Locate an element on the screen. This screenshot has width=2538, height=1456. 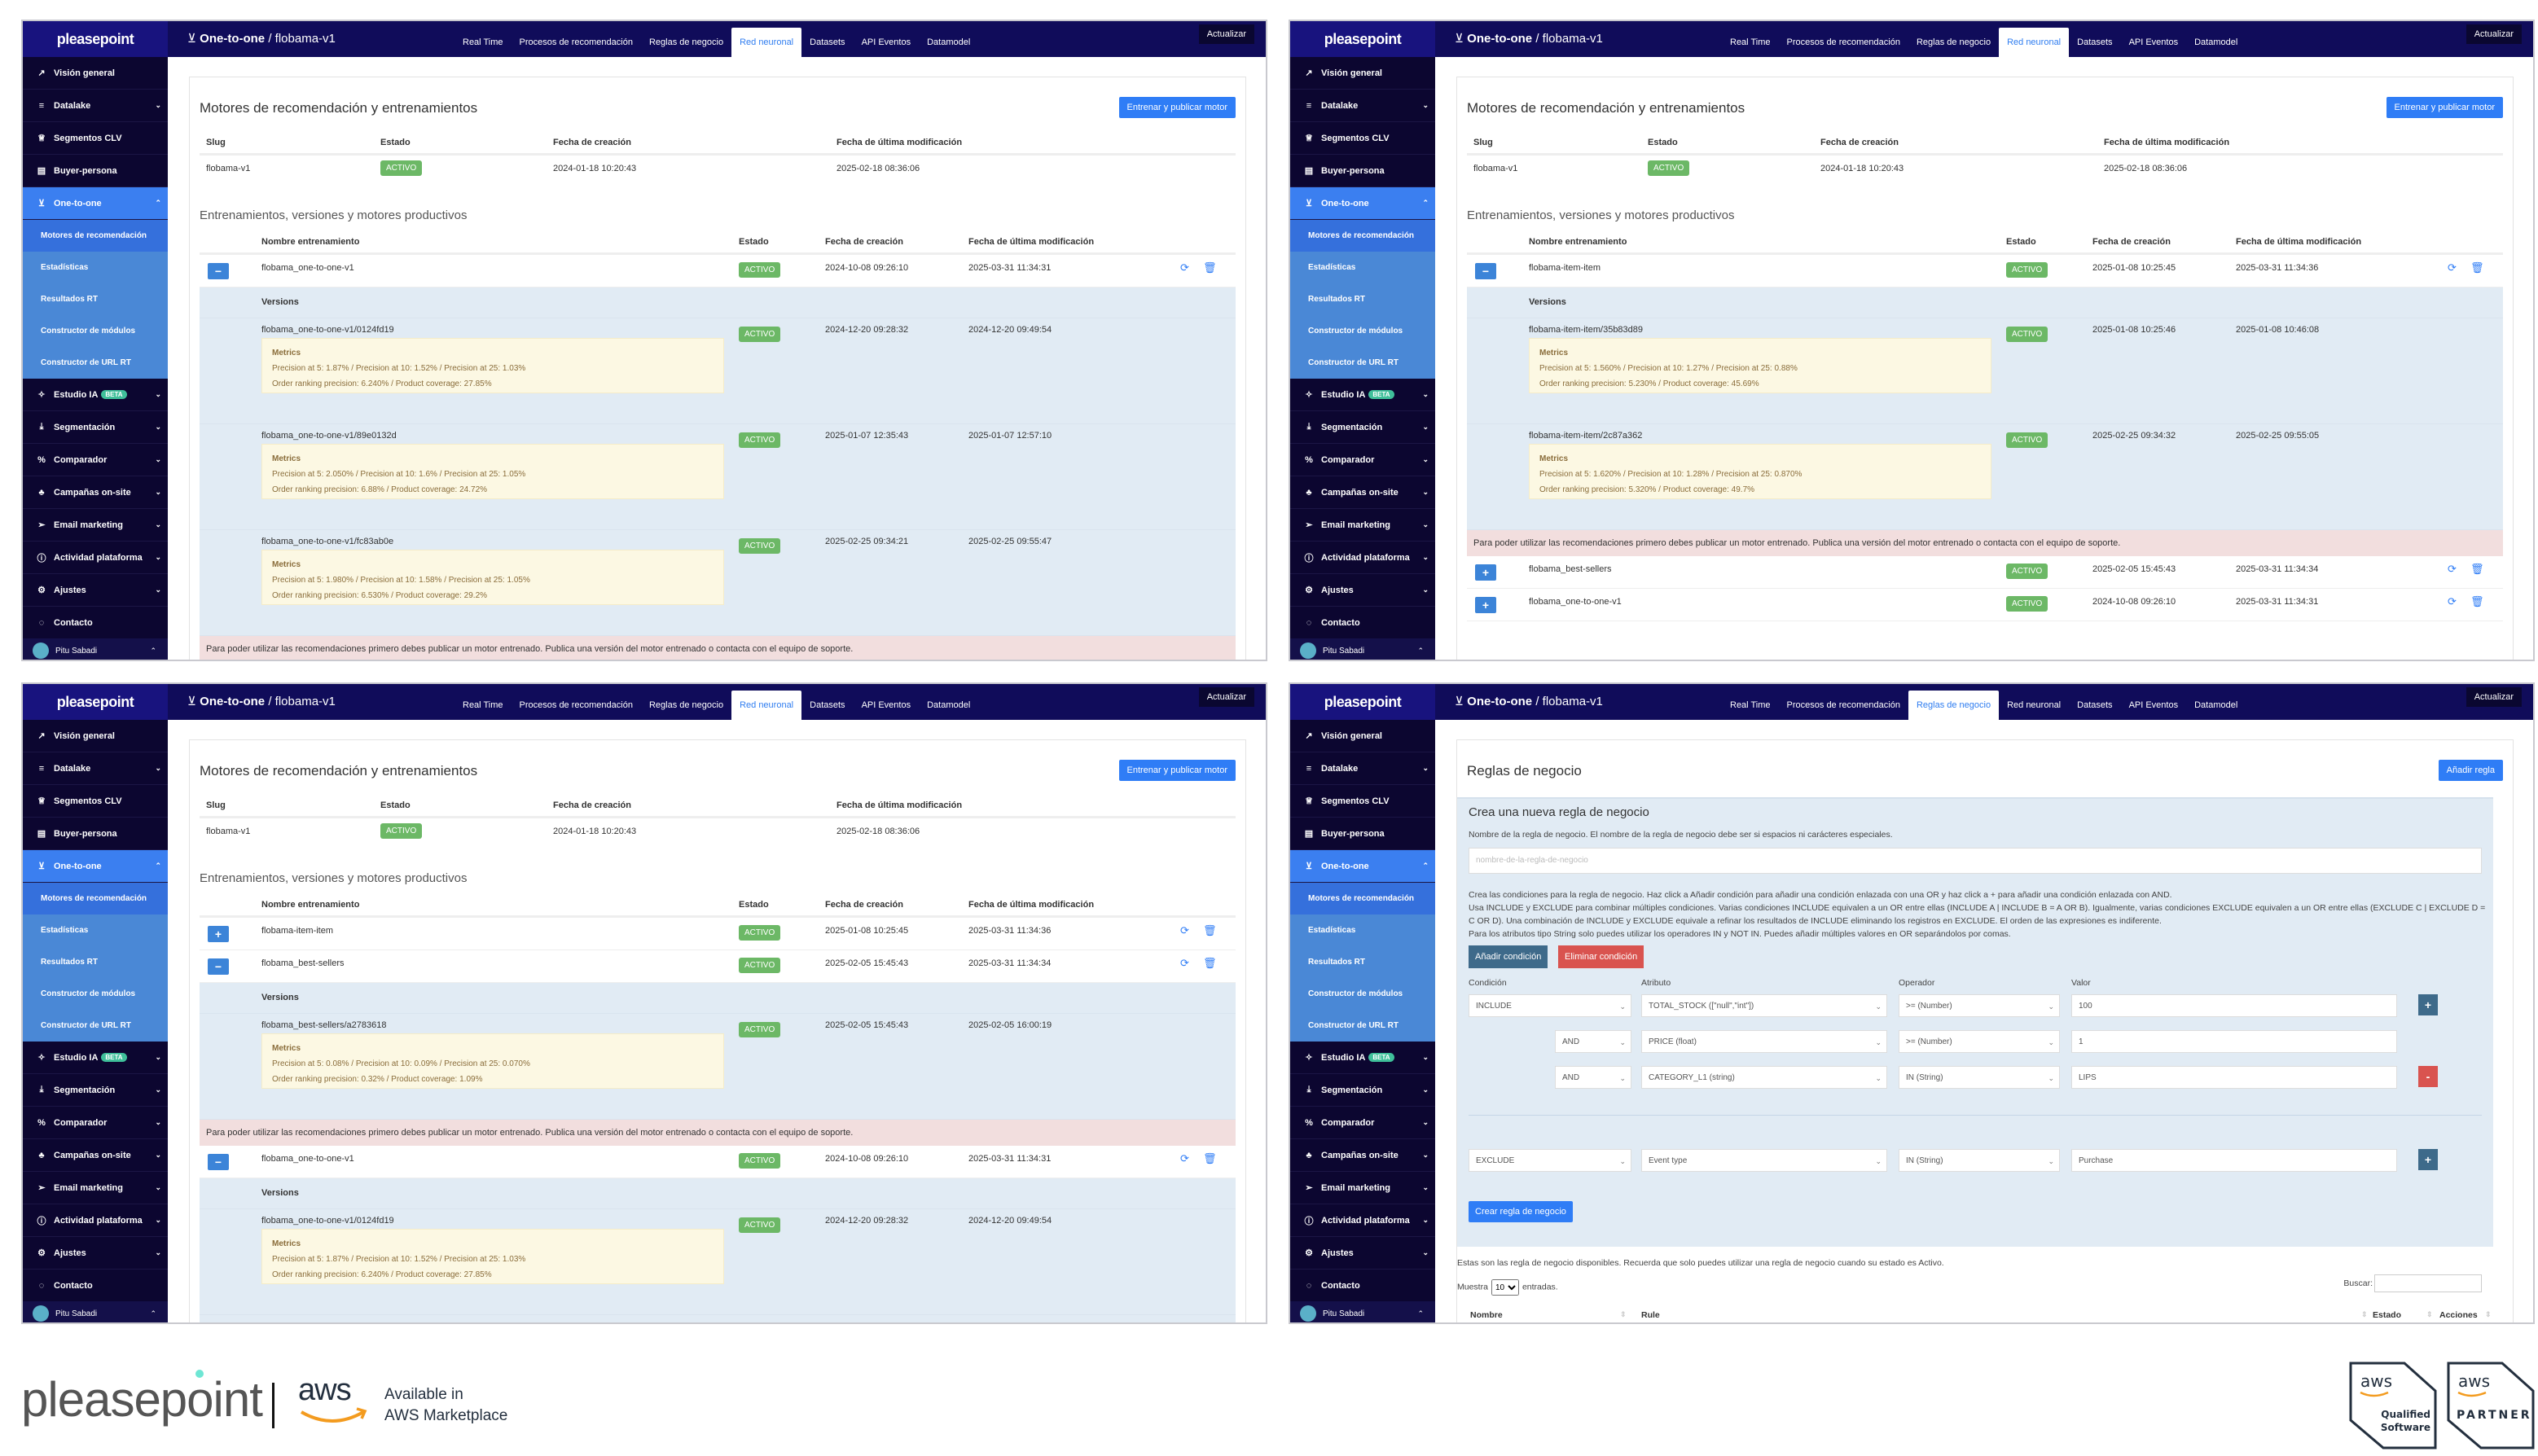
breadcrumb-section: One-to-one is located at coordinates (1500, 39).